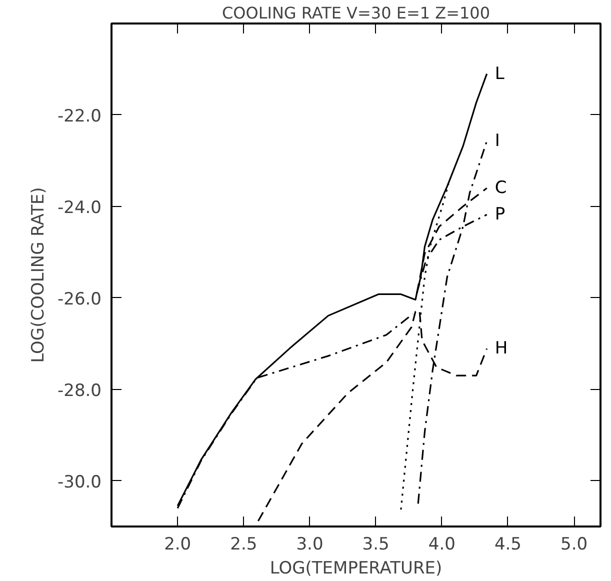  Describe the element at coordinates (497, 141) in the screenshot. I see `series-label: I` at that location.